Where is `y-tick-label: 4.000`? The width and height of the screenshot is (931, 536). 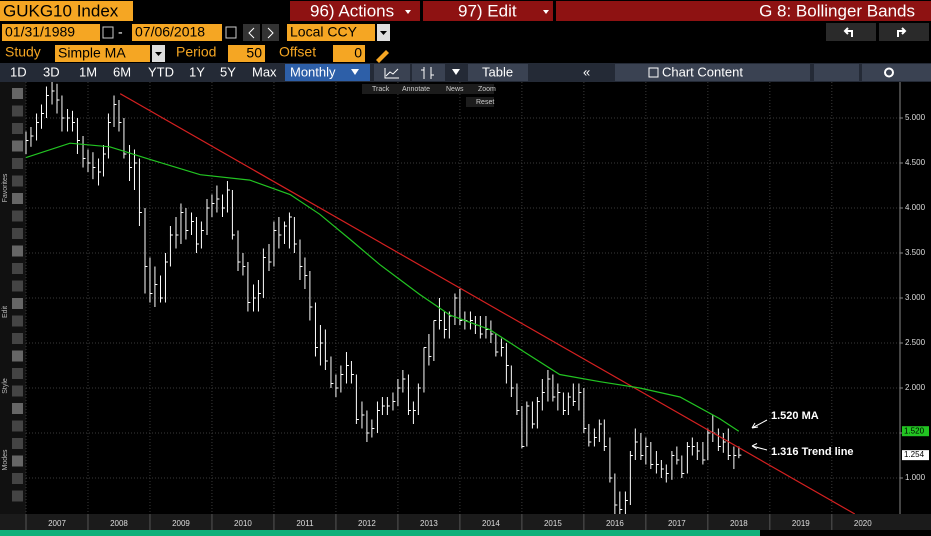 y-tick-label: 4.000 is located at coordinates (915, 207).